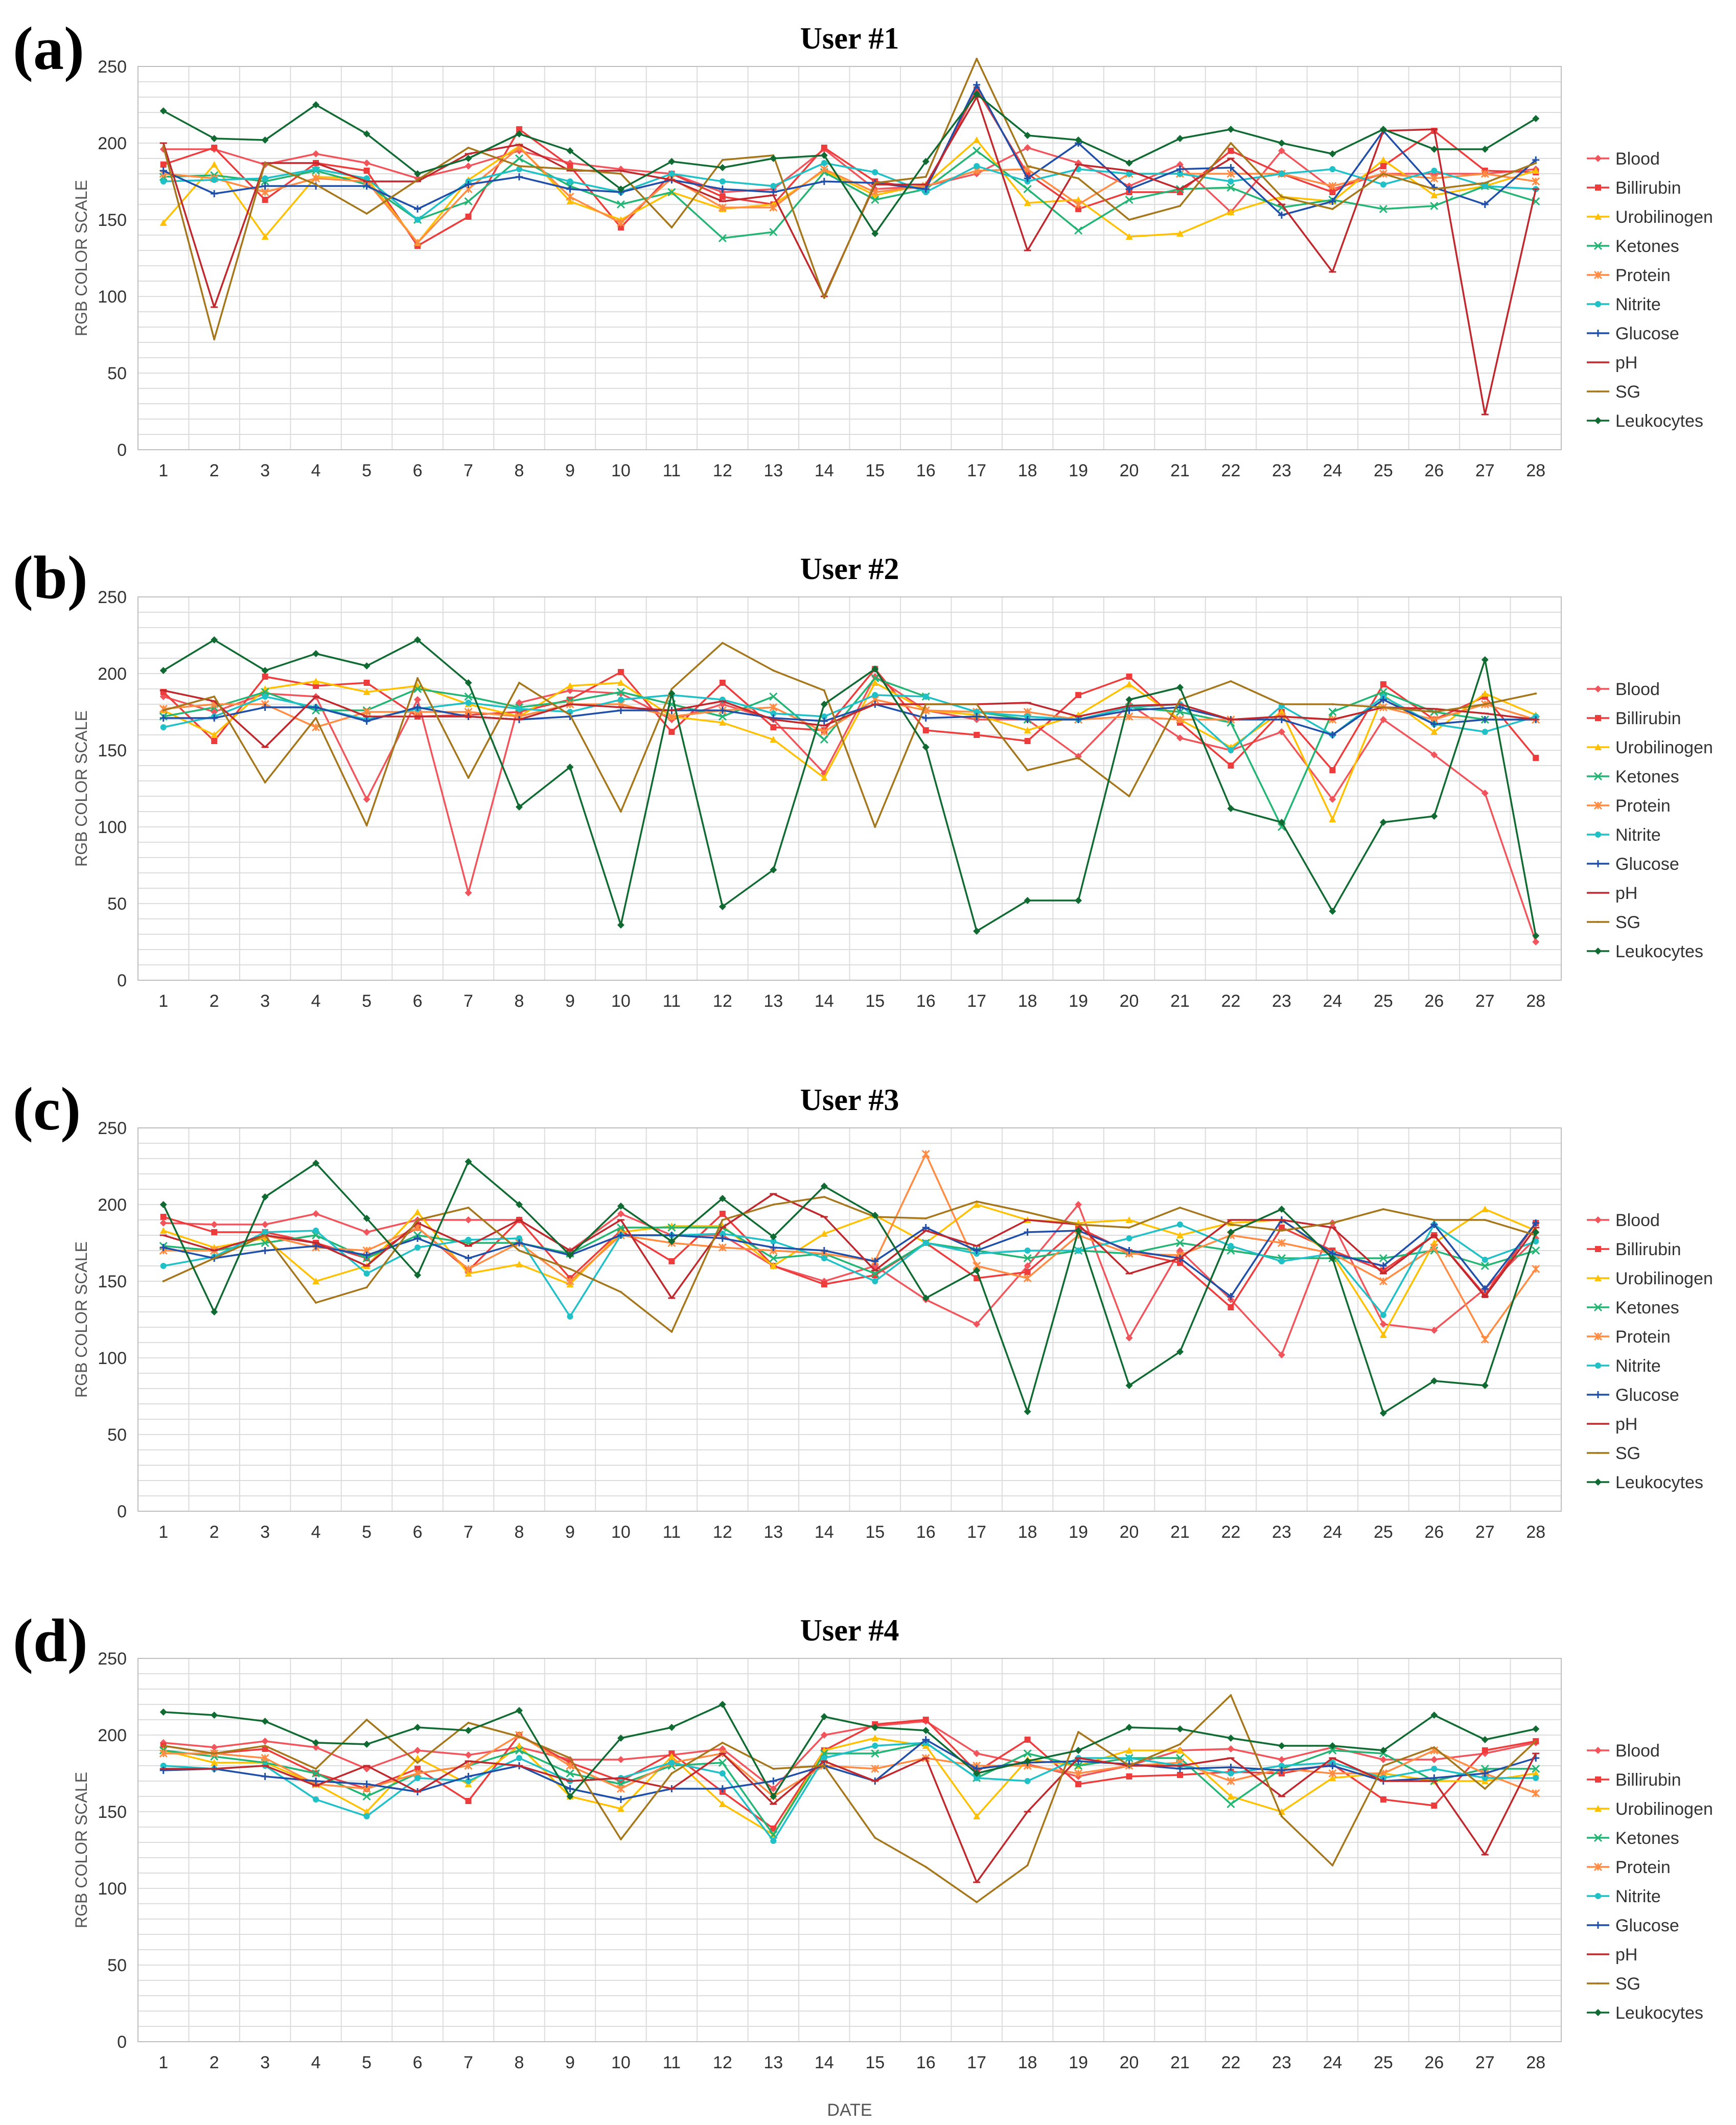 This screenshot has height=2125, width=1736. I want to click on x-tick-label: 24, so click(1332, 470).